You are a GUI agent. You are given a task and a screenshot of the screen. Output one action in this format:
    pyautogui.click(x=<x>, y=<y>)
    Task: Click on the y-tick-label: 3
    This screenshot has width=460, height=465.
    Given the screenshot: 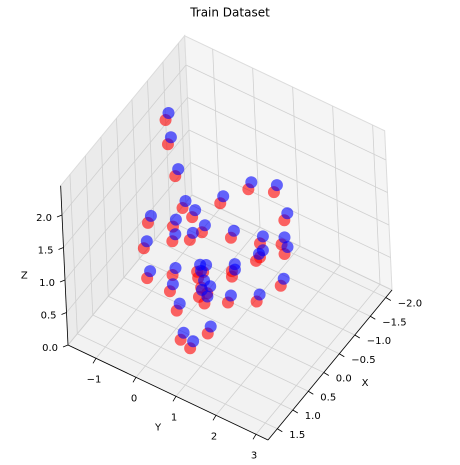 What is the action you would take?
    pyautogui.click(x=254, y=455)
    